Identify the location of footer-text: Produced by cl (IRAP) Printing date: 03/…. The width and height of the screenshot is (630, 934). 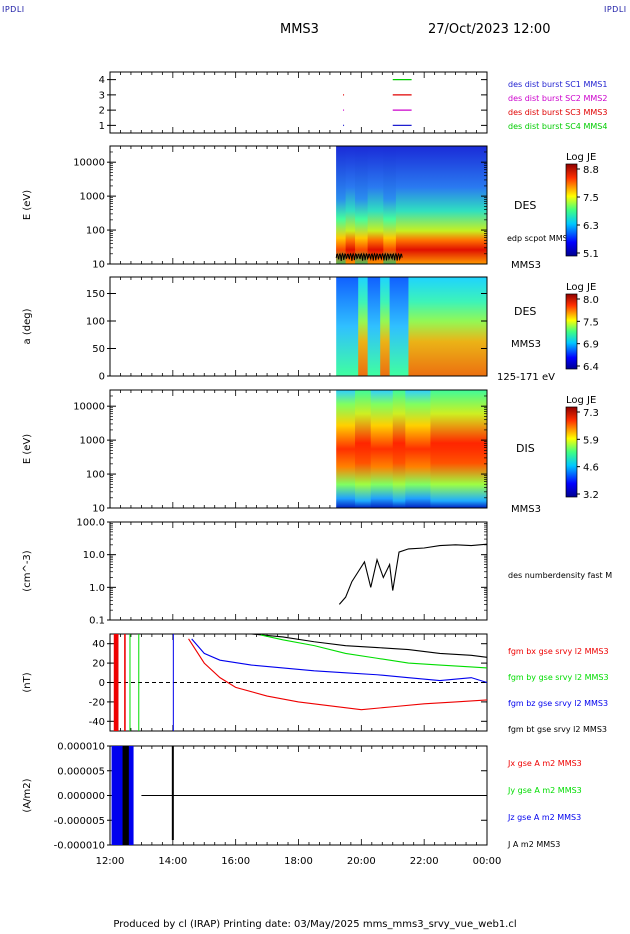
(315, 924).